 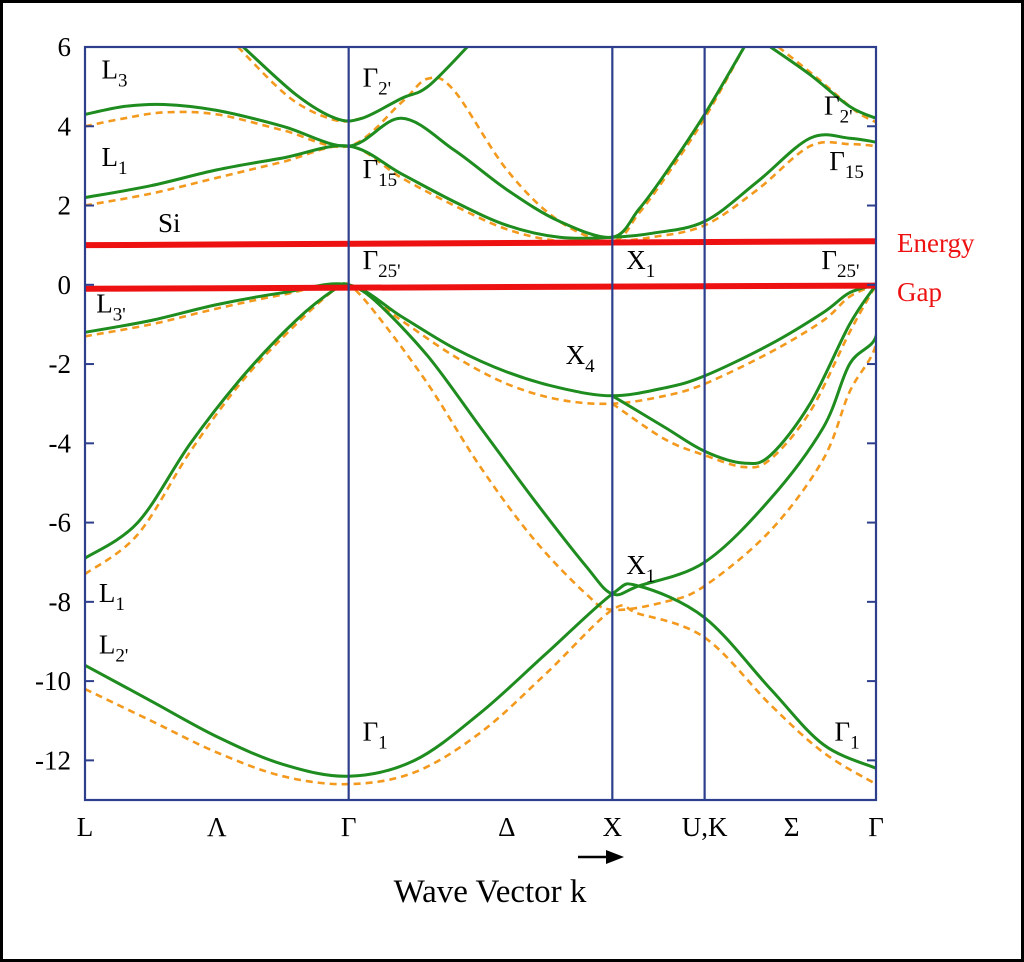 What do you see at coordinates (506, 827) in the screenshot?
I see `kpoint-label: Δ` at bounding box center [506, 827].